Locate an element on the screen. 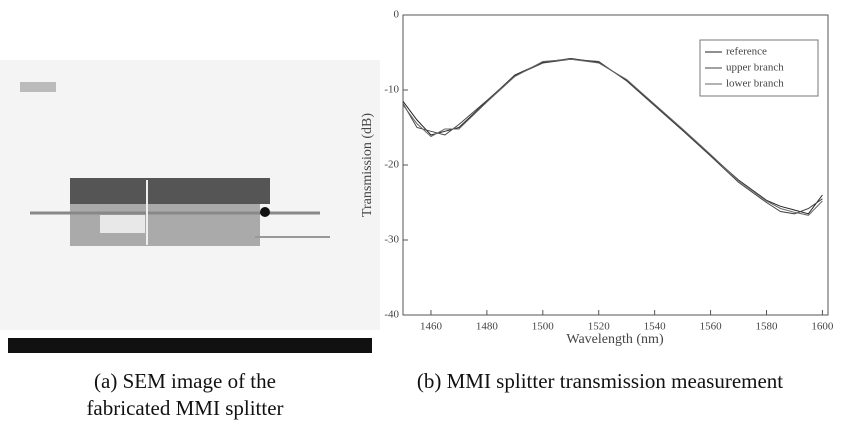  y-tick-label: -10 is located at coordinates (391, 90).